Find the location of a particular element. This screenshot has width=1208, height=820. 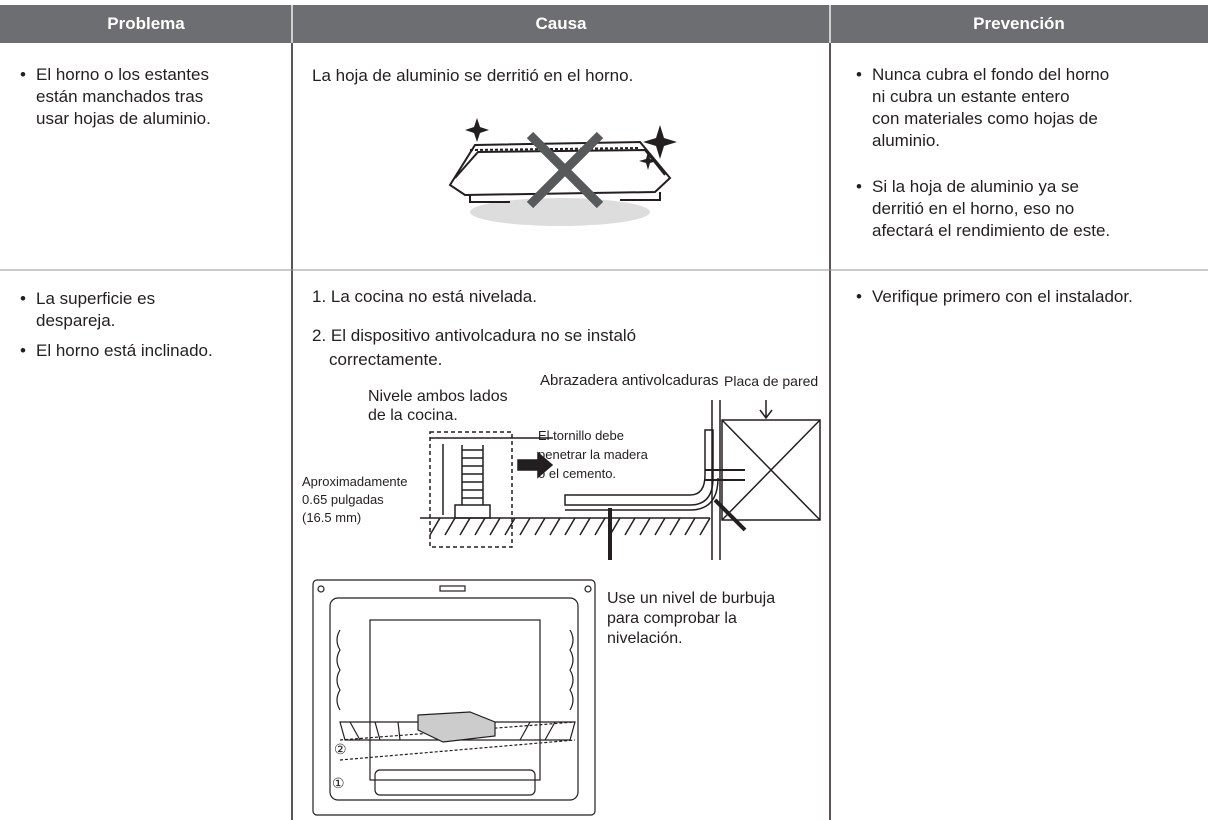

cell-text: ni cubra un estante entero is located at coordinates (971, 96).